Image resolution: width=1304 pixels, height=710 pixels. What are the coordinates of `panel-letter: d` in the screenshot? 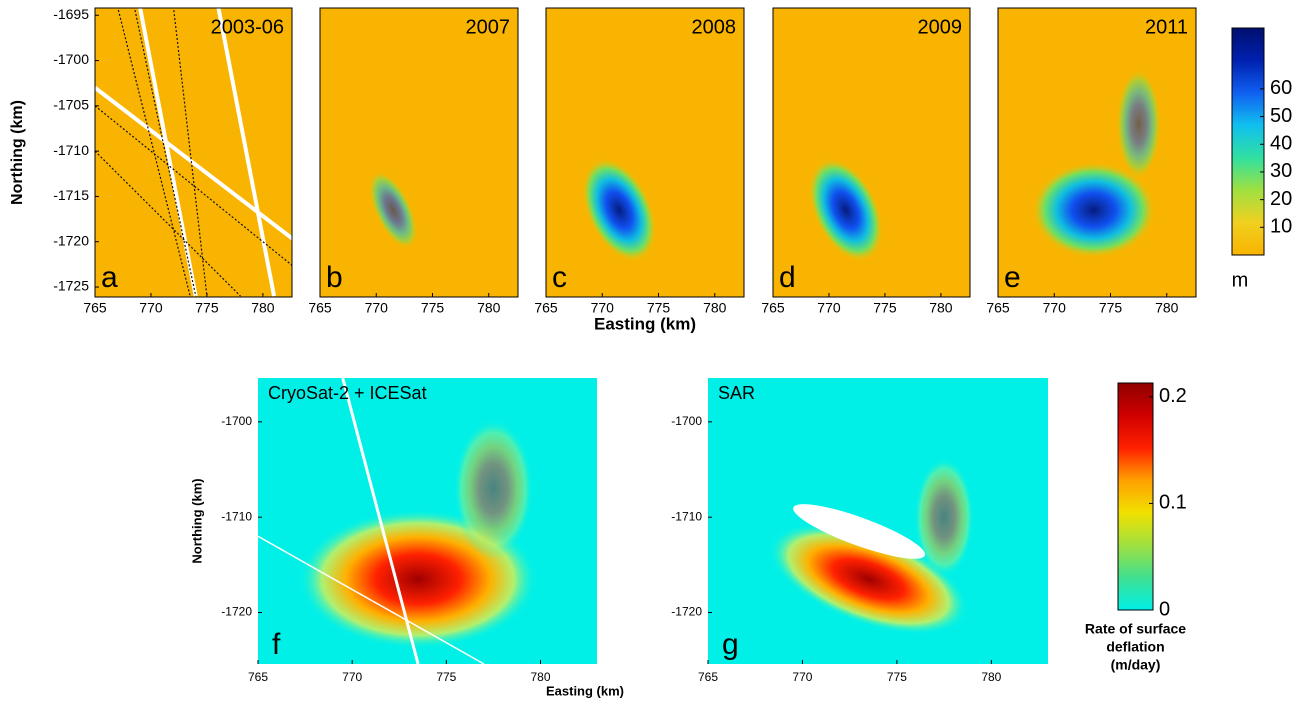 It's located at (787, 277).